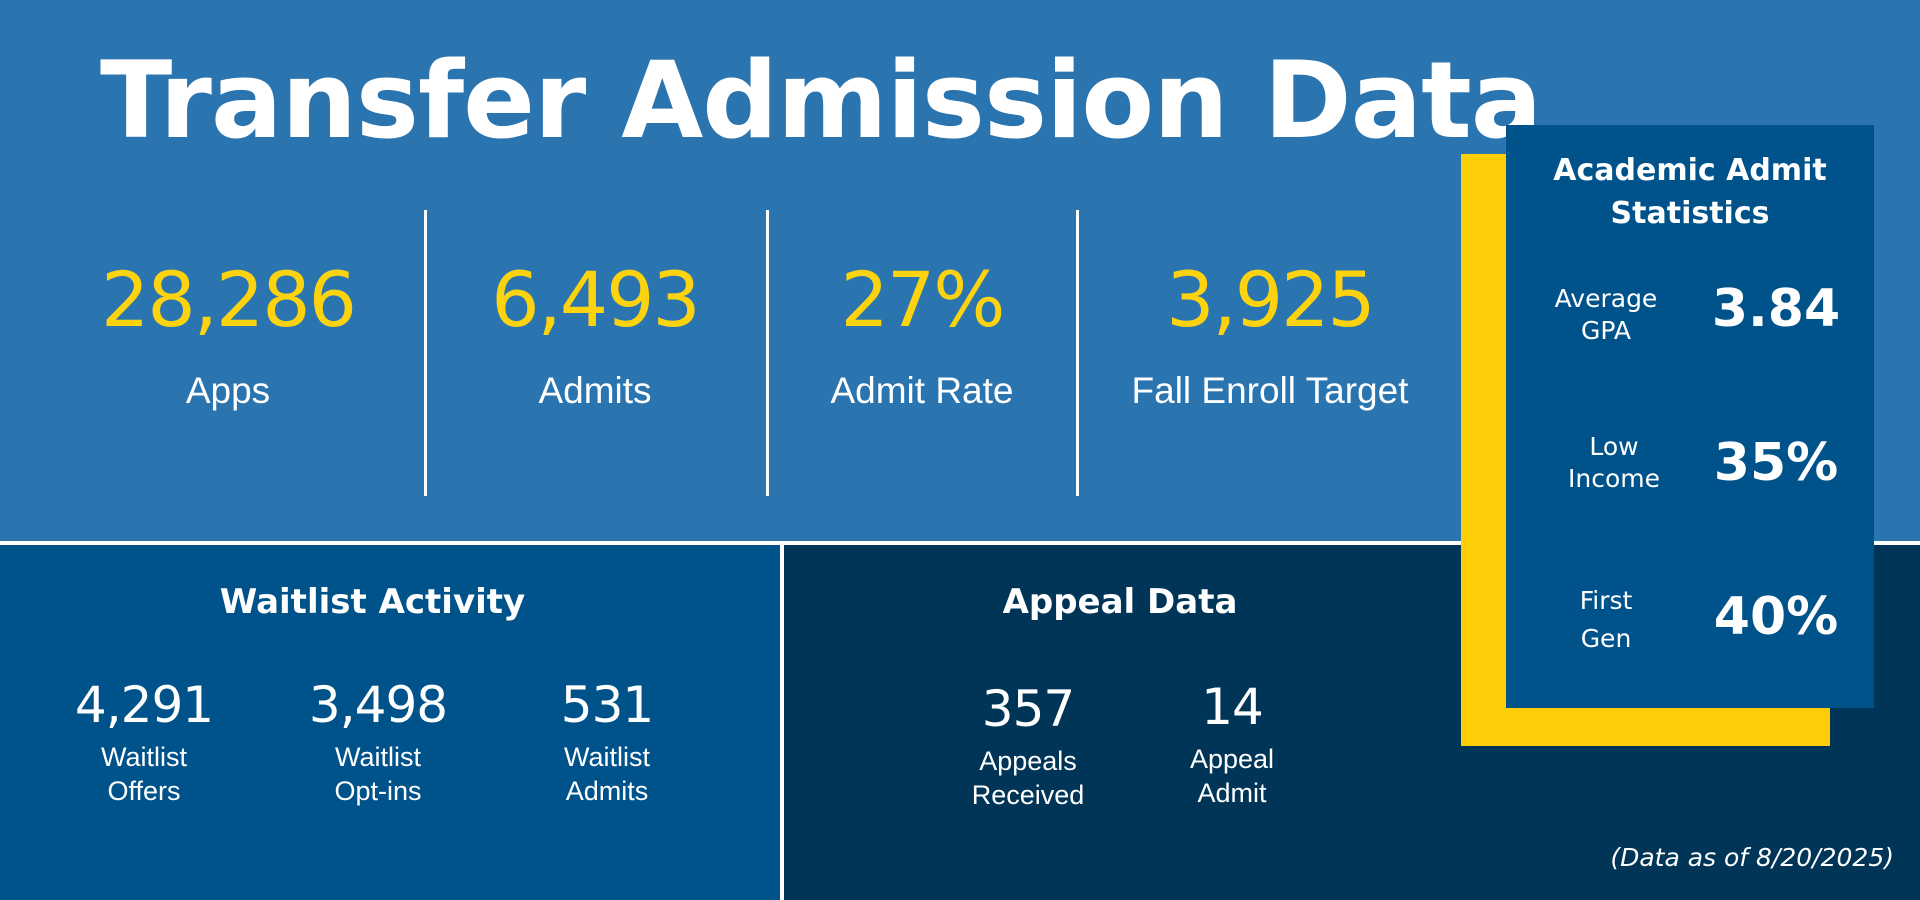 The width and height of the screenshot is (1920, 900). What do you see at coordinates (378, 791) in the screenshot?
I see `stat-label: Opt-ins` at bounding box center [378, 791].